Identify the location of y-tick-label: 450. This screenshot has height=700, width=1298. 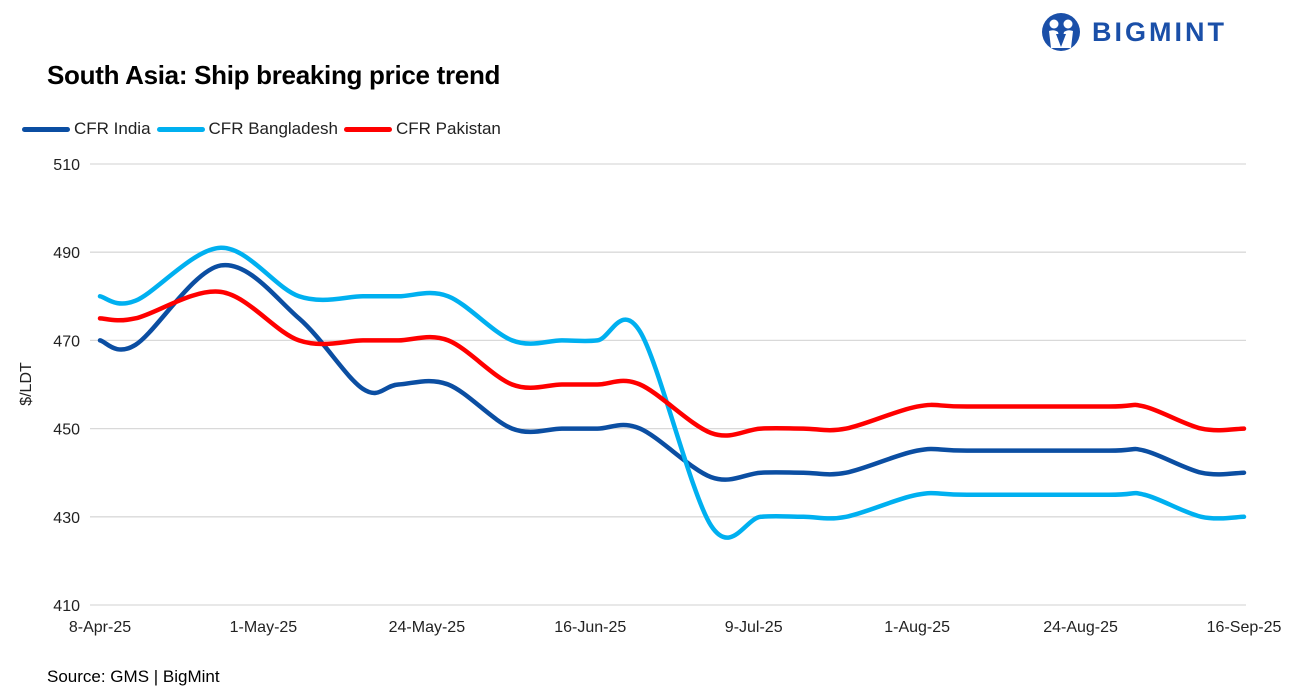
(66, 430).